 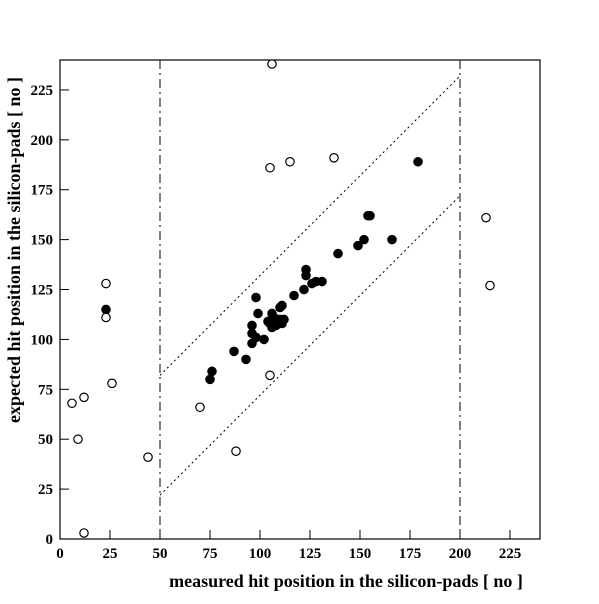 I want to click on y-tick-label: 0, so click(x=50, y=540).